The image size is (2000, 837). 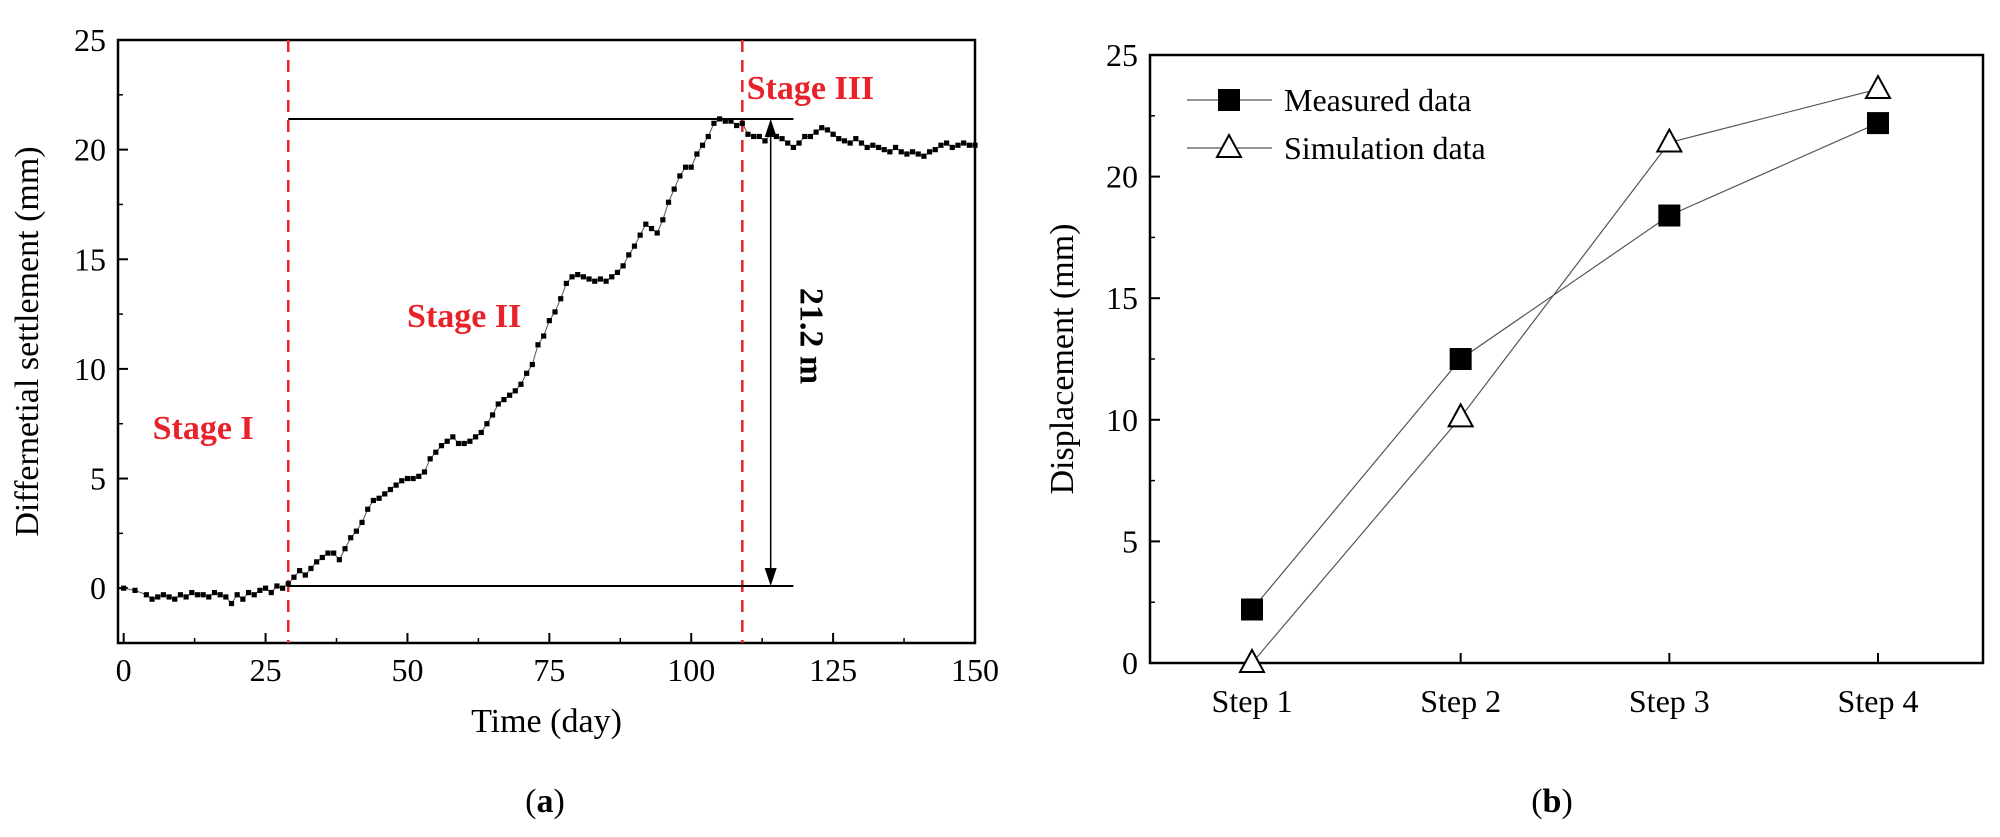 What do you see at coordinates (90, 40) in the screenshot?
I see `y-tick-label-a: 25` at bounding box center [90, 40].